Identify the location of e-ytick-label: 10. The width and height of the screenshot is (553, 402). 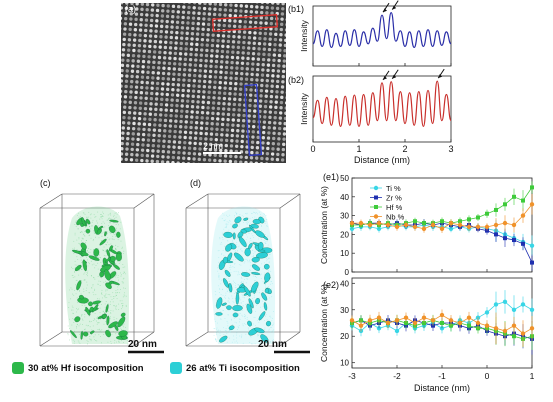
(344, 253).